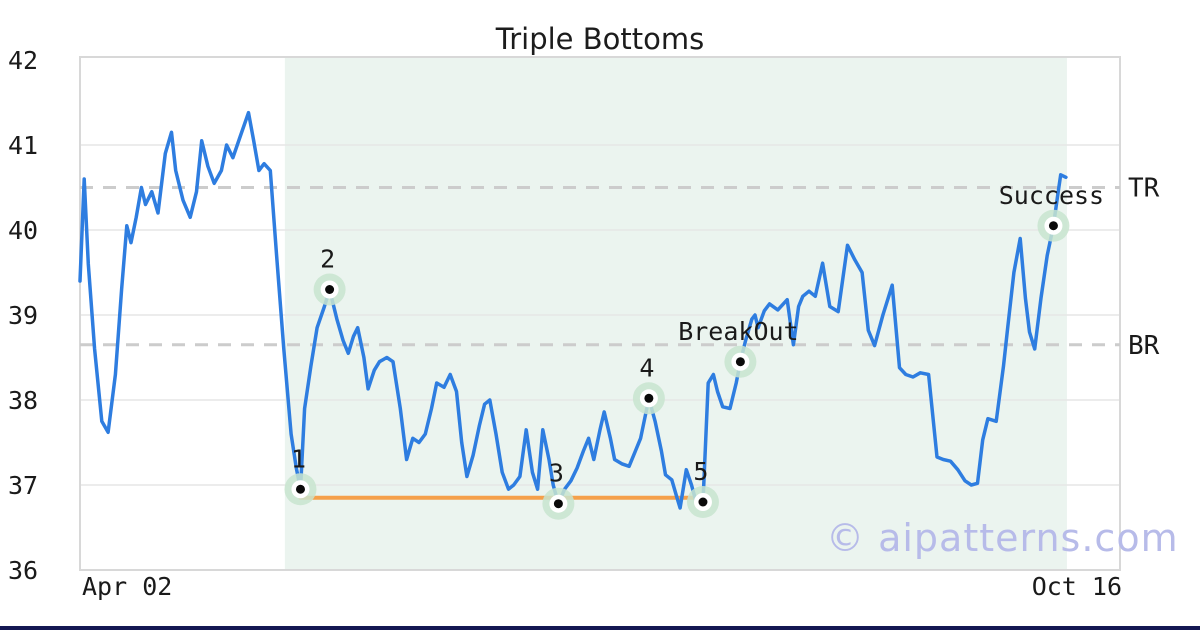 Image resolution: width=1200 pixels, height=630 pixels. Describe the element at coordinates (646, 367) in the screenshot. I see `annotation-label-4: 4` at that location.